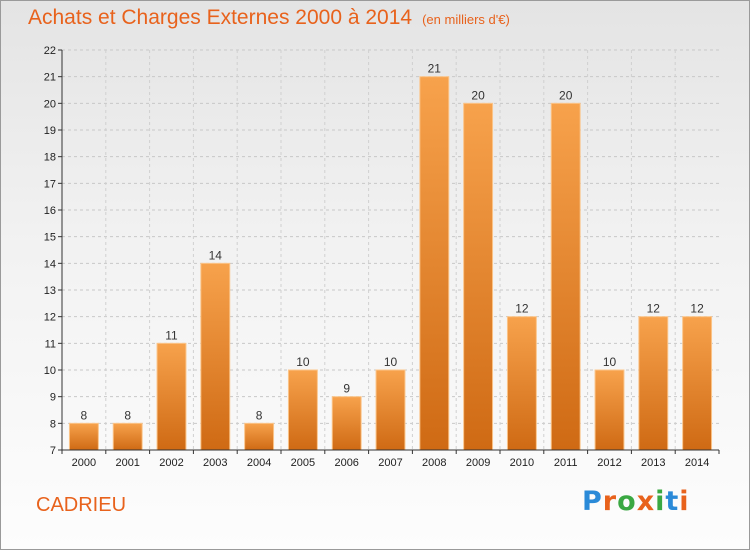 Image resolution: width=750 pixels, height=550 pixels. Describe the element at coordinates (50, 264) in the screenshot. I see `y-tick-label: 14` at that location.